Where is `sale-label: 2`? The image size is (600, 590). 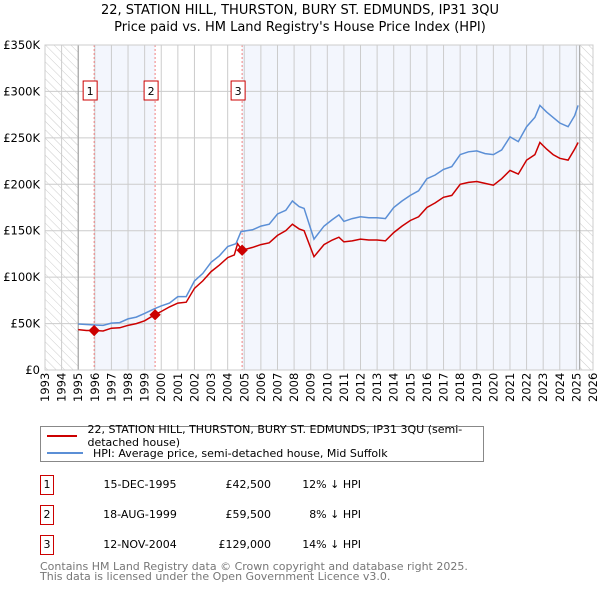 sale-label: 2 is located at coordinates (151, 91).